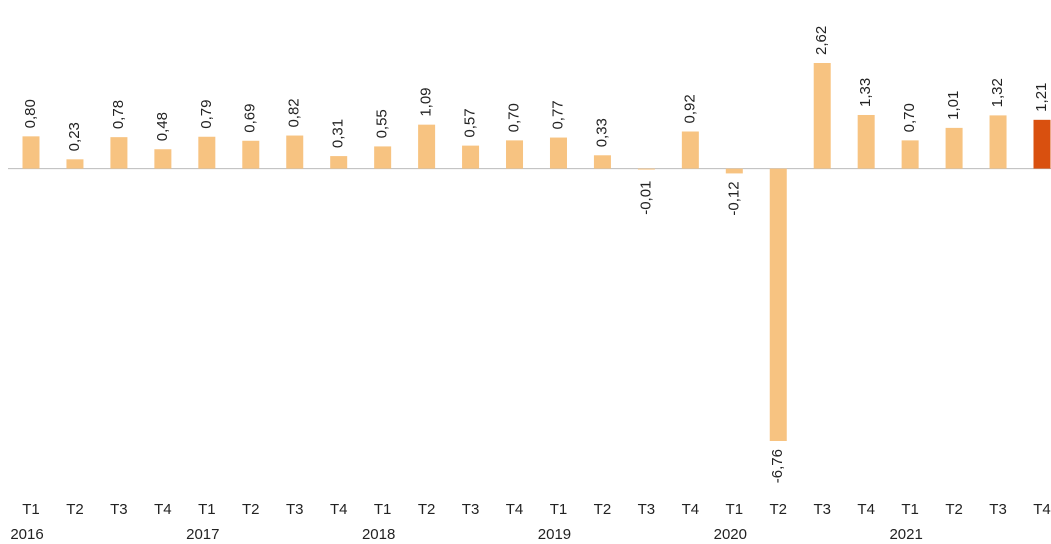  What do you see at coordinates (382, 123) in the screenshot?
I see `value-label: 0,55` at bounding box center [382, 123].